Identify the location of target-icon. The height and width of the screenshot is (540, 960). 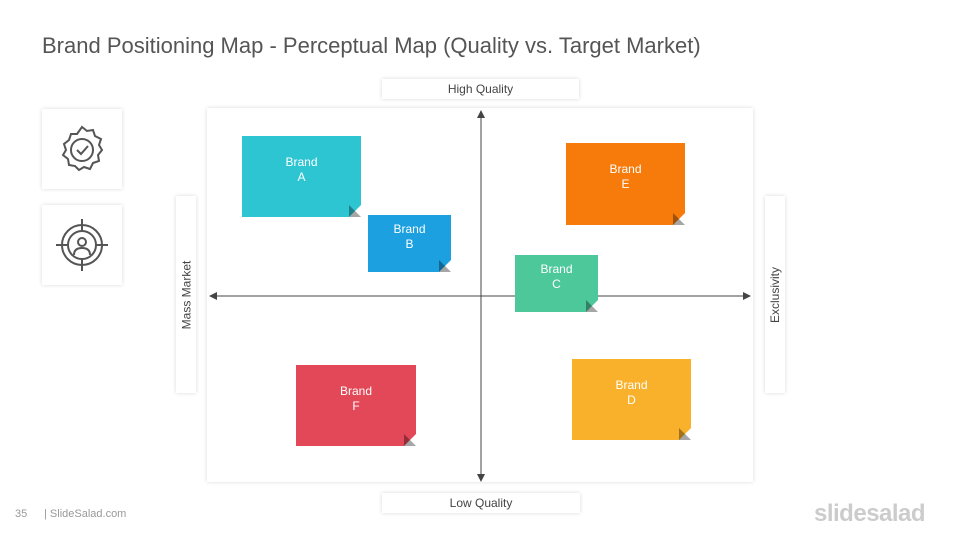
(82, 245).